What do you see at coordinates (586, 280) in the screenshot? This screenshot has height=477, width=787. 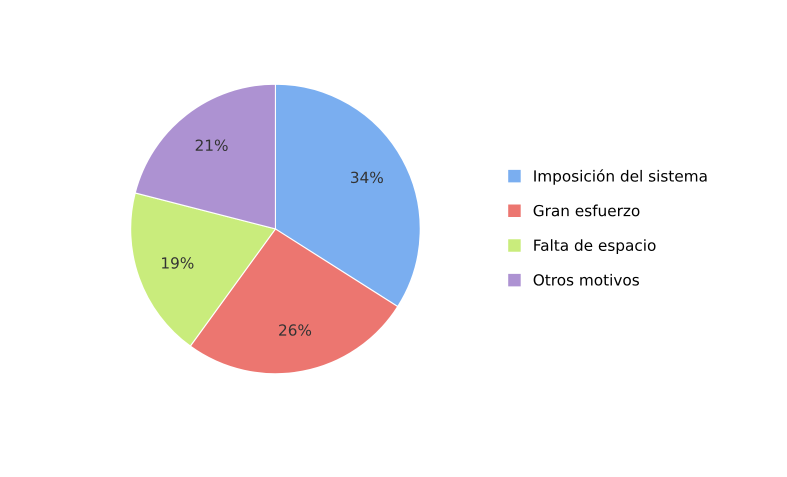 I see `legend-label: Otros motivos` at bounding box center [586, 280].